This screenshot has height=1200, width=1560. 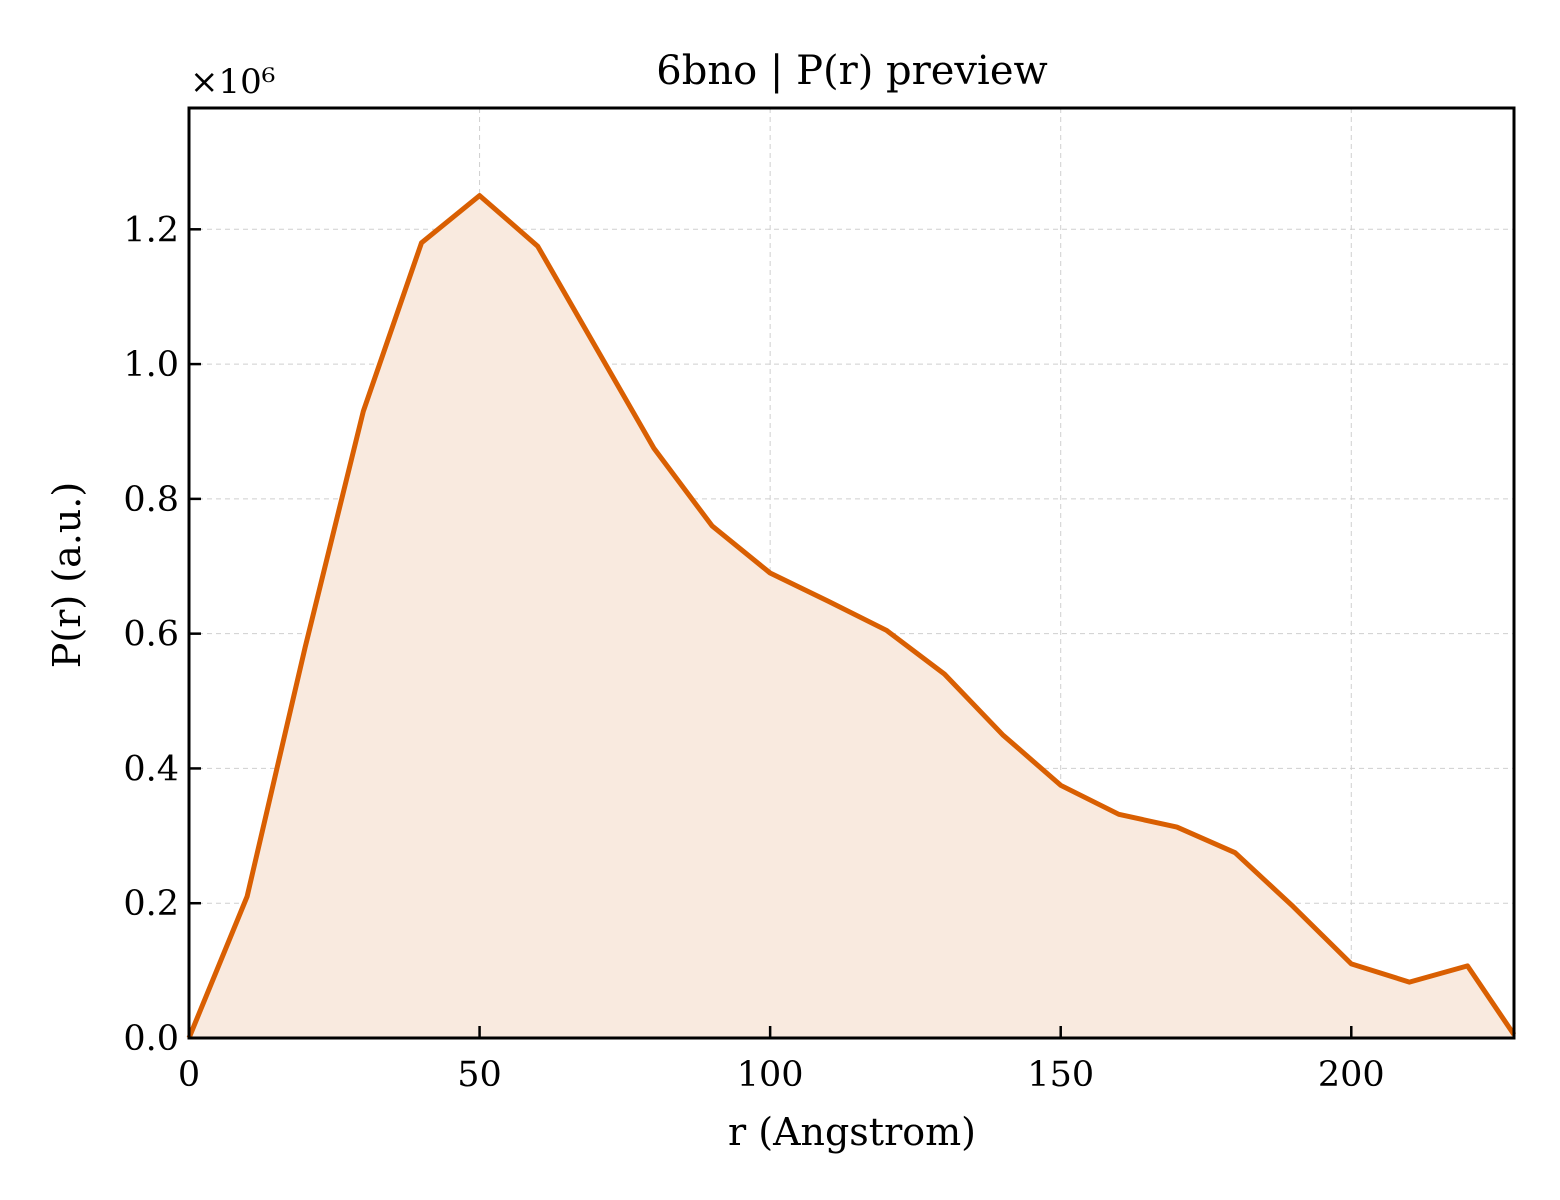 What do you see at coordinates (479, 1075) in the screenshot?
I see `x-tick-label: 50` at bounding box center [479, 1075].